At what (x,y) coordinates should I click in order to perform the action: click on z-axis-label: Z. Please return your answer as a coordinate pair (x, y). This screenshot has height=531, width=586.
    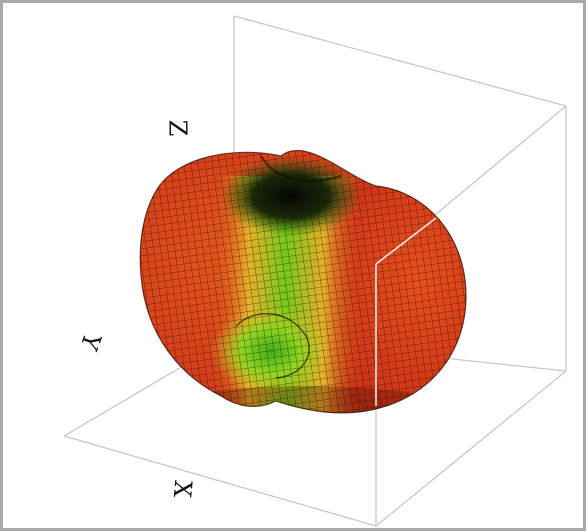
    Looking at the image, I should click on (178, 128).